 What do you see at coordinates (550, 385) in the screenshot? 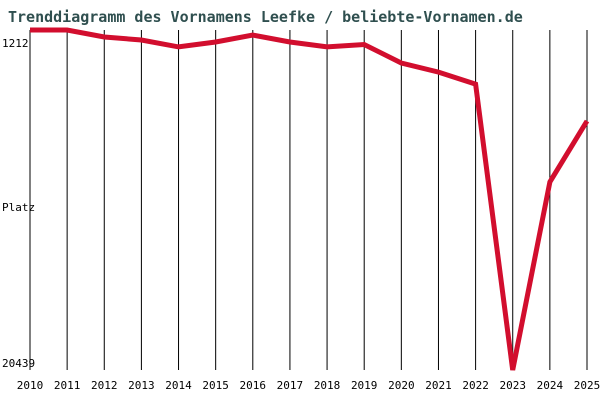
I see `x-tick-label-2024: 2024` at bounding box center [550, 385].